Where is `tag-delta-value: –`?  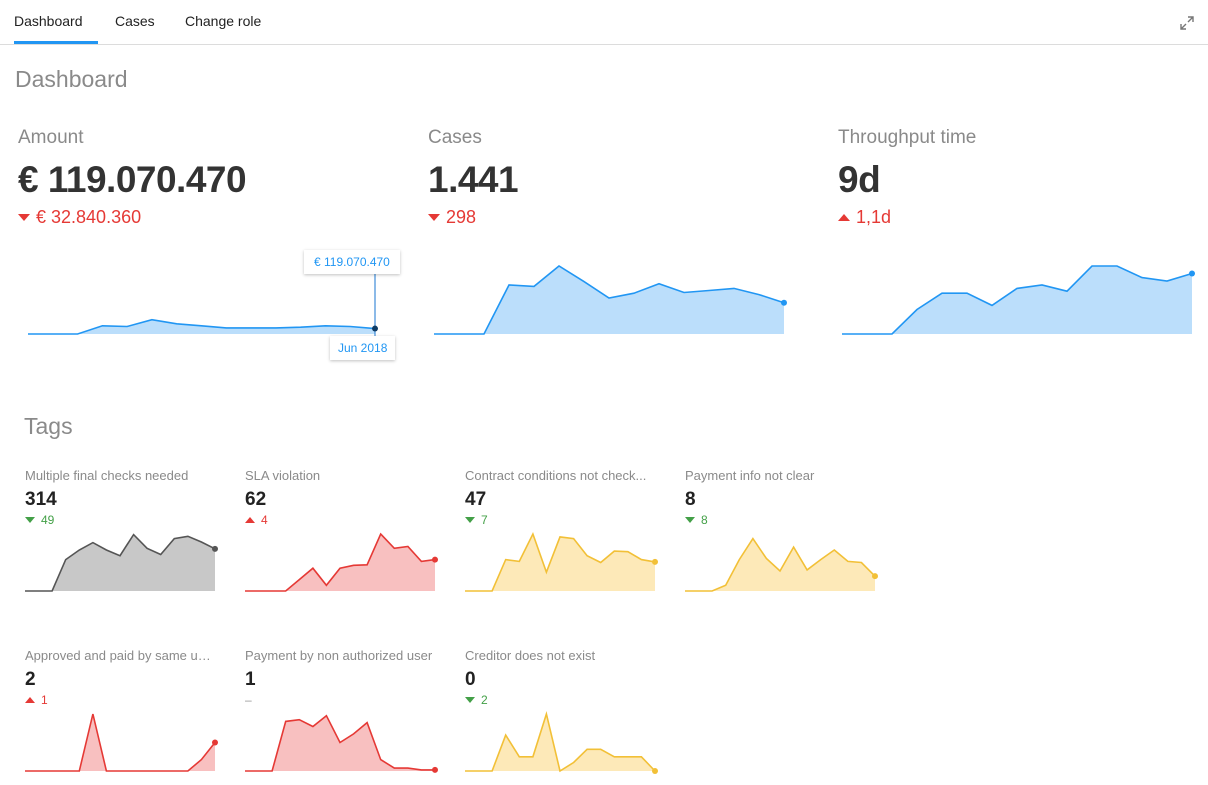
tag-delta-value: – is located at coordinates (248, 700).